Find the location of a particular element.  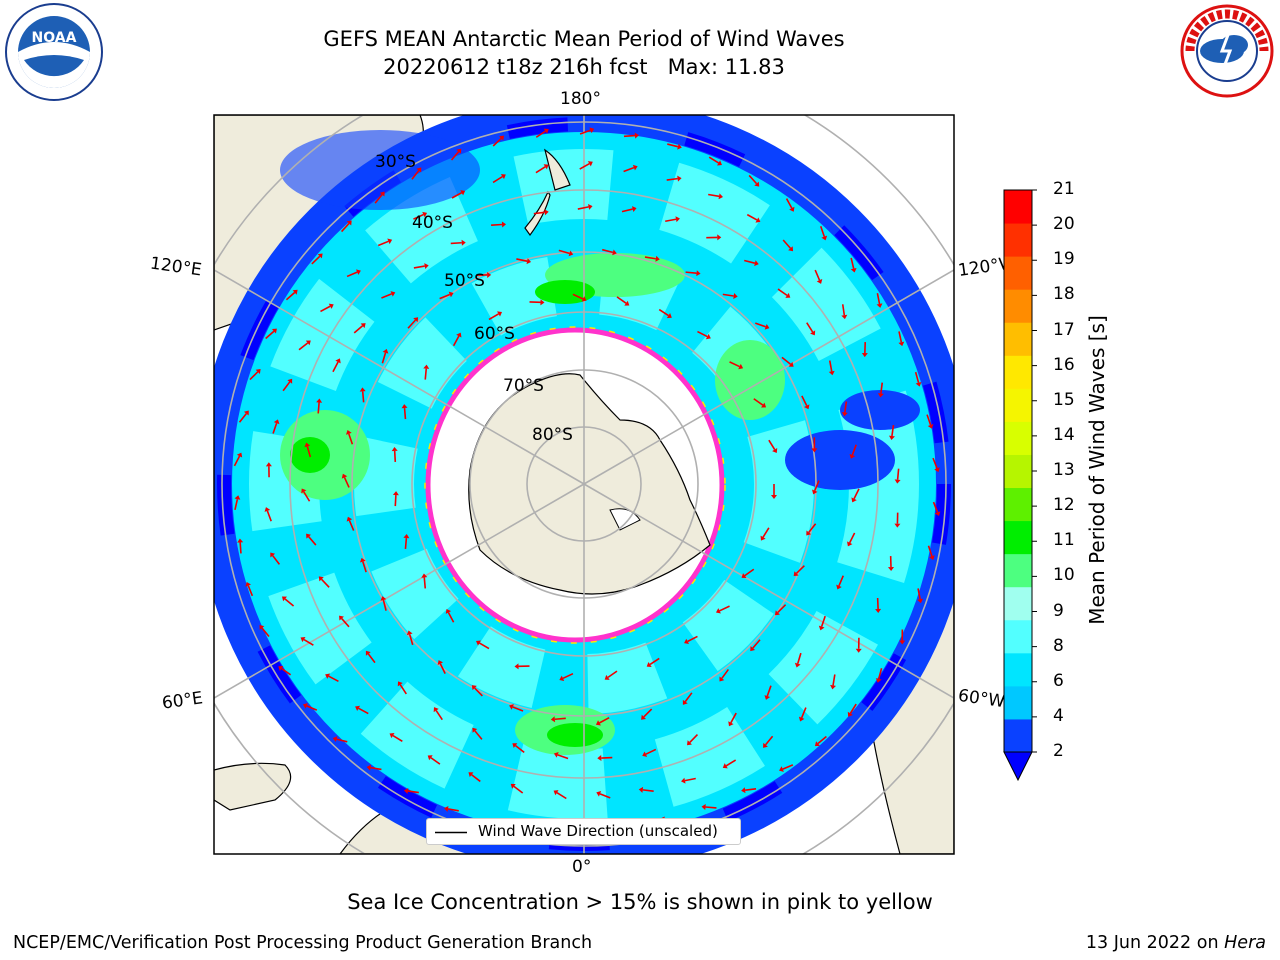

colorbar-tick-label: 4 is located at coordinates (1058, 715).